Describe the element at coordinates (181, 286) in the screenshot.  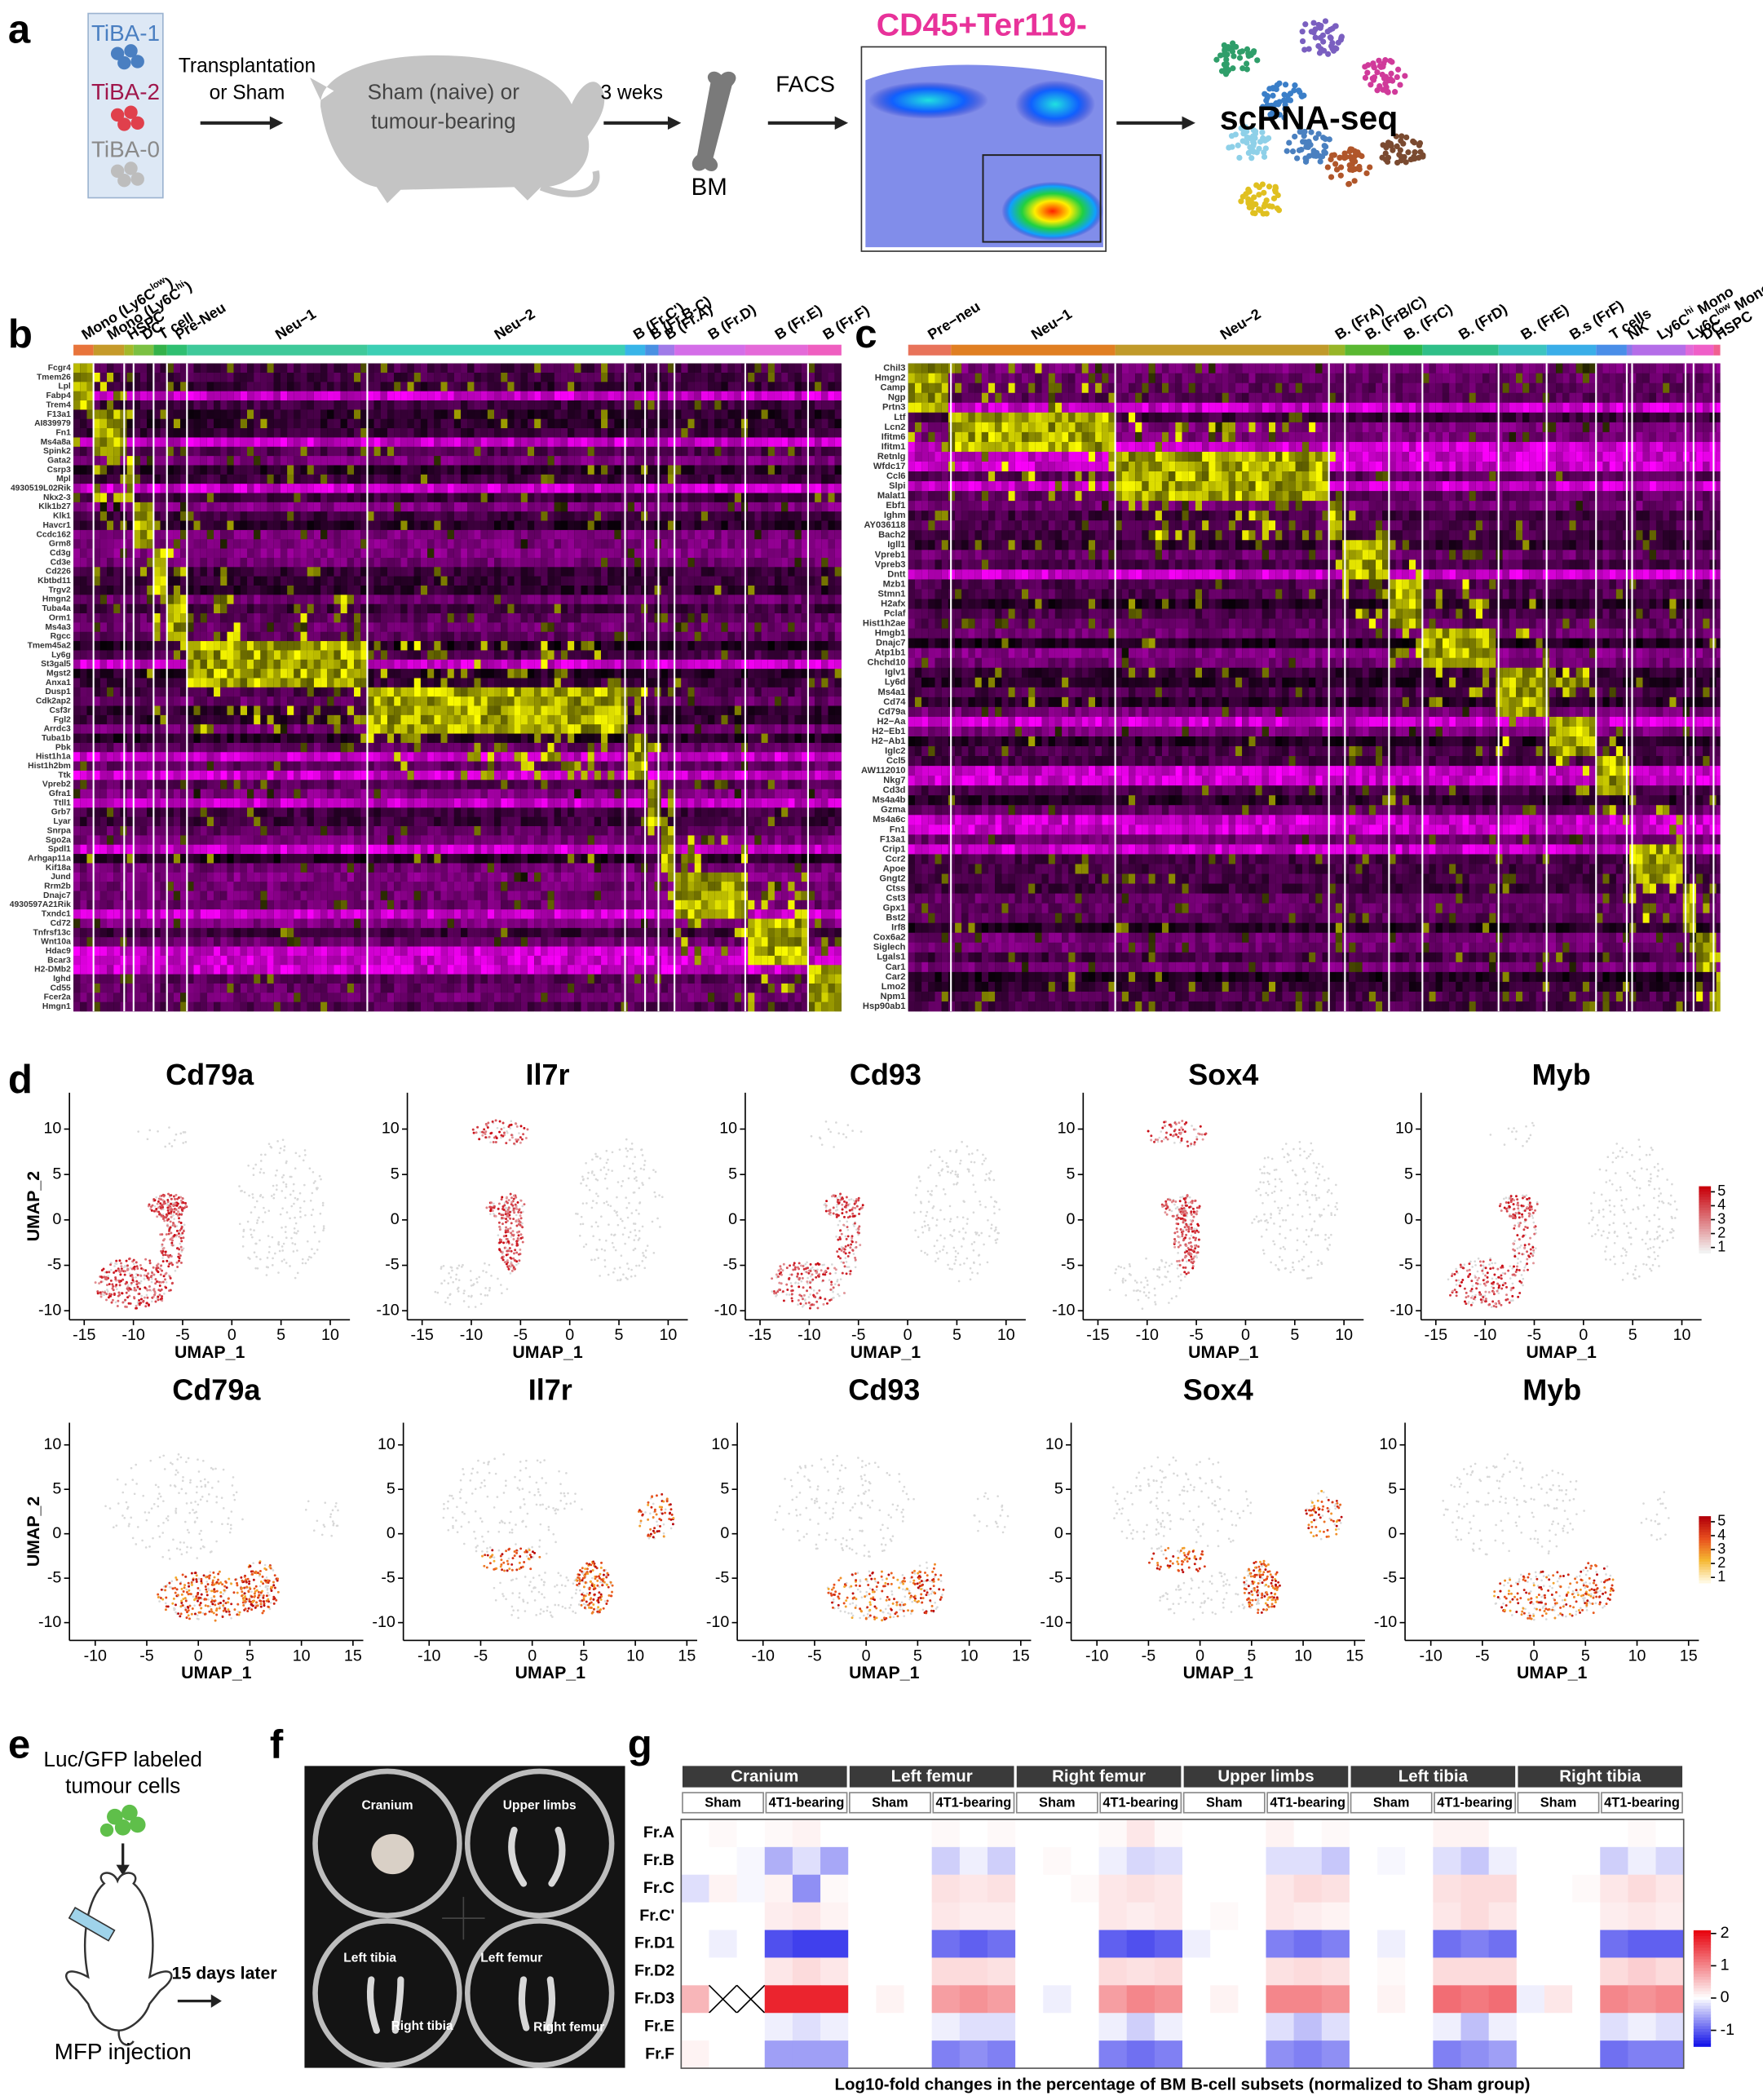
I see `cluster-label-part: hi` at that location.